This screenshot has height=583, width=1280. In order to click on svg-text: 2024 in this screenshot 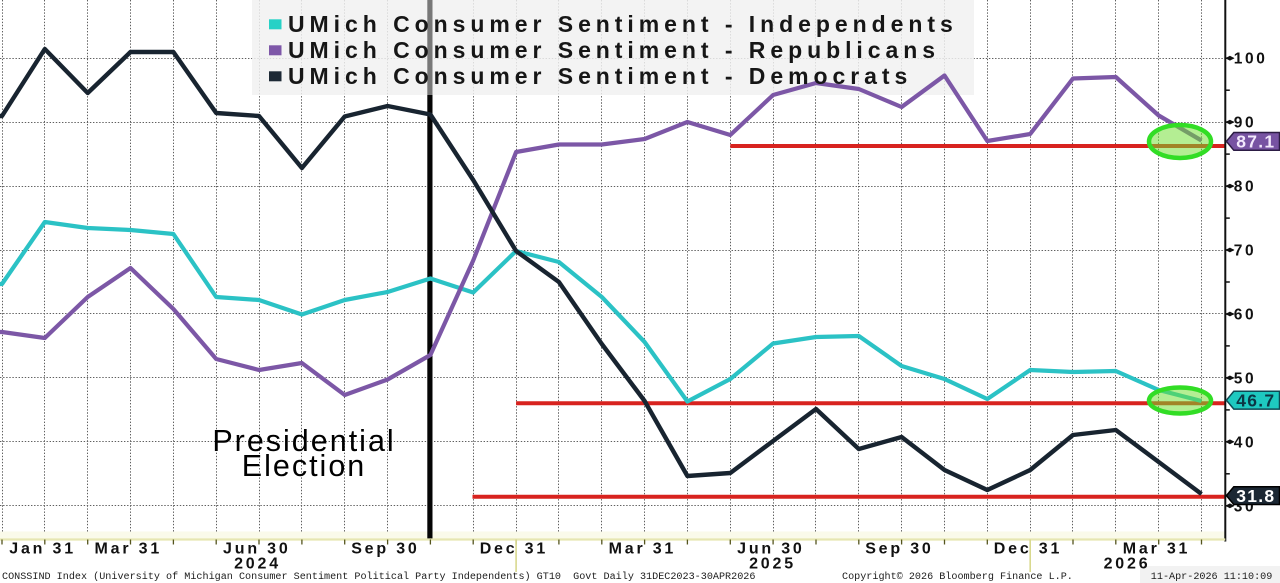, I will do `click(257, 564)`.